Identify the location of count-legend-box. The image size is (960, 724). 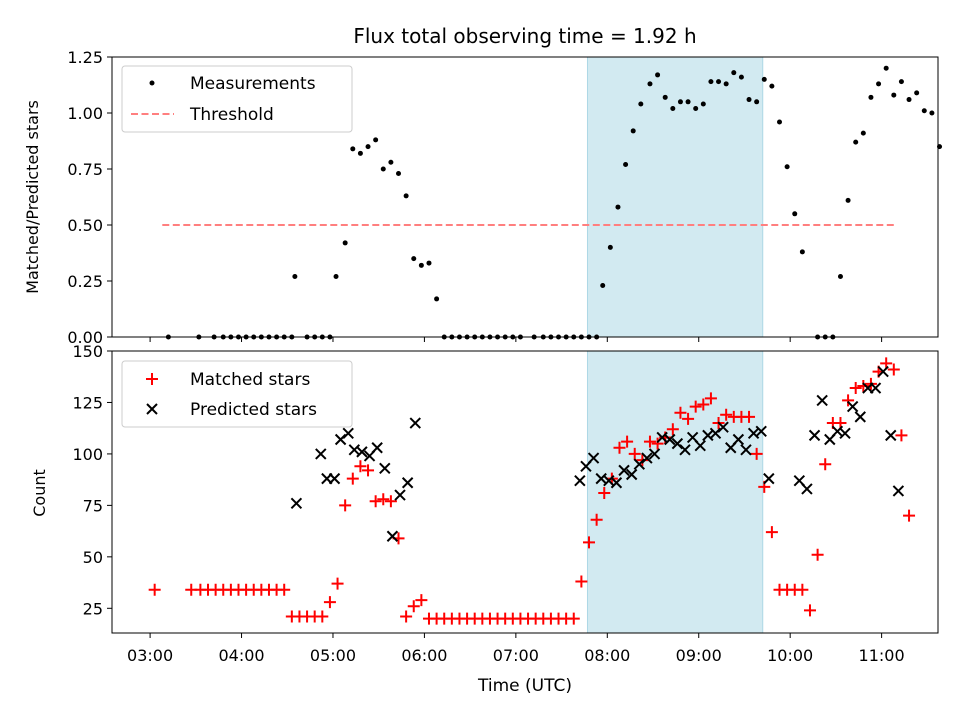
(237, 394).